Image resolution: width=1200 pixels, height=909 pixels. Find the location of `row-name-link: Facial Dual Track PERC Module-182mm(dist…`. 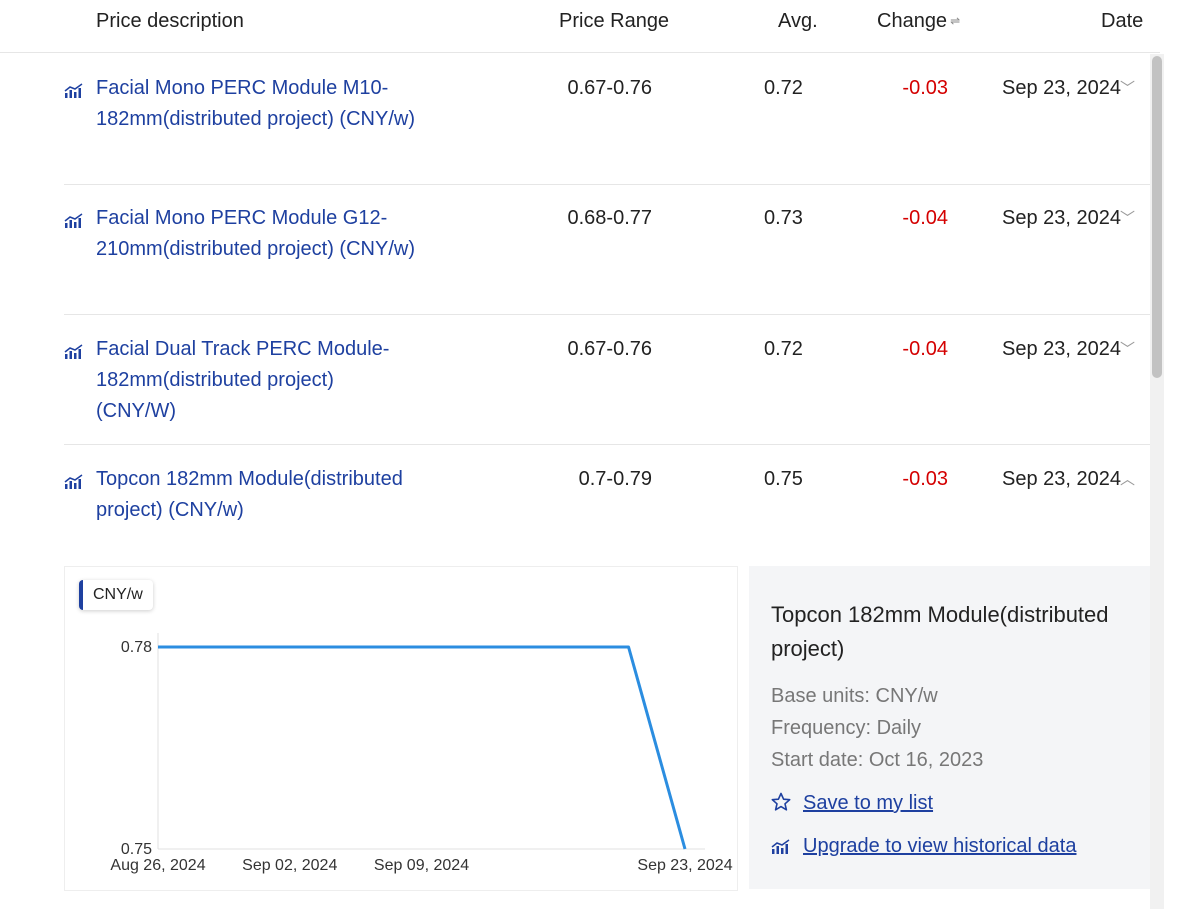

row-name-link: Facial Dual Track PERC Module-182mm(dist… is located at coordinates (243, 380).